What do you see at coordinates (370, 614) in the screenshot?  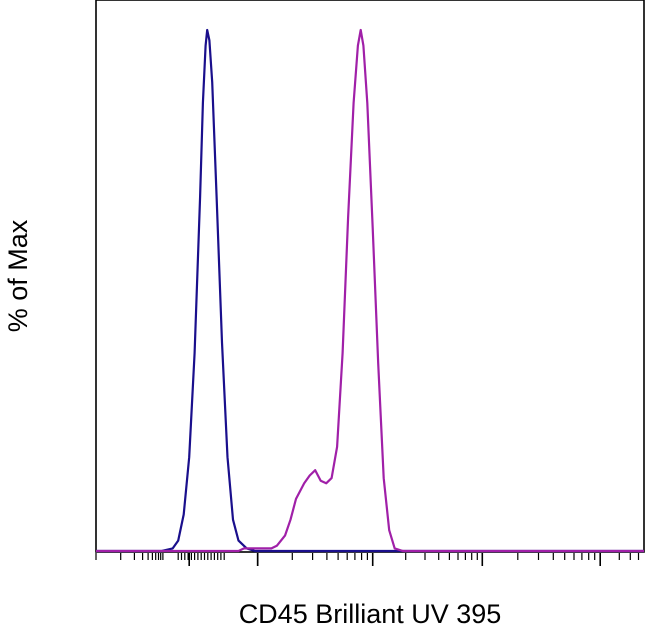 I see `x-axis-label: CD45 Brilliant UV 395` at bounding box center [370, 614].